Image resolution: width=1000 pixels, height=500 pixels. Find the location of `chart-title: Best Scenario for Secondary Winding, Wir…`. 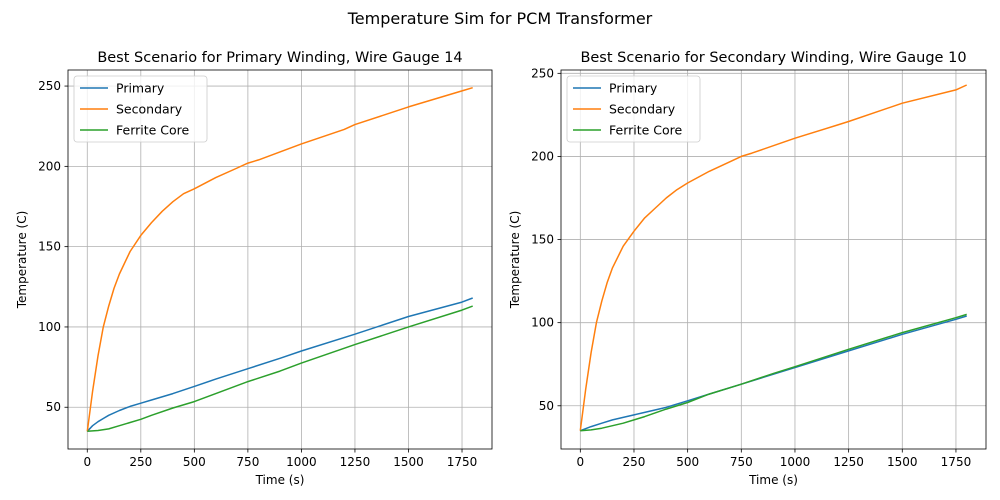

chart-title: Best Scenario for Secondary Winding, Wir… is located at coordinates (773, 58).